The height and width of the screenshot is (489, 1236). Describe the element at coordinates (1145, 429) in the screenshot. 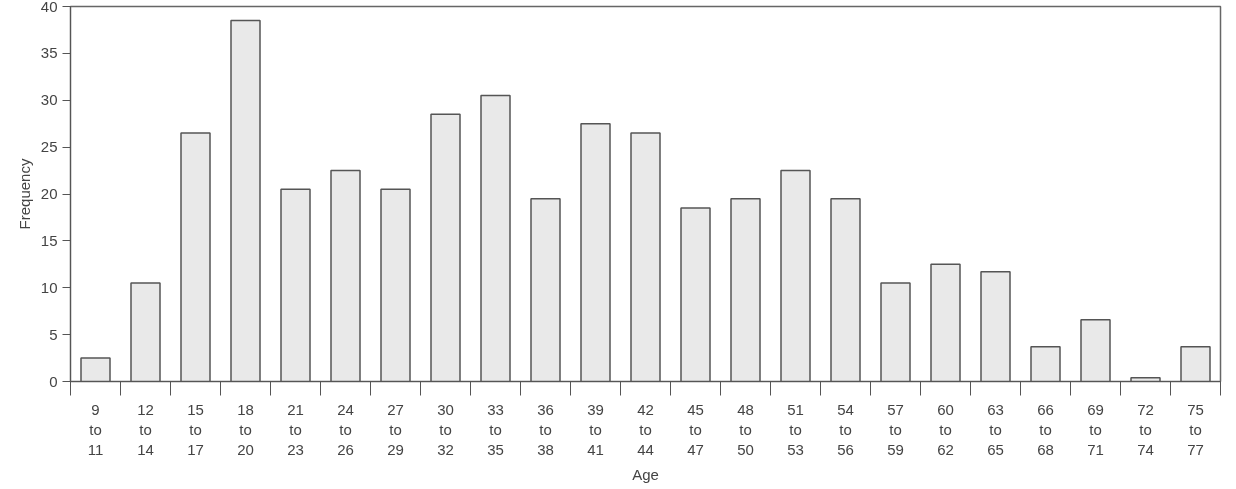

I see `x-tick-label: 72 to 74` at that location.